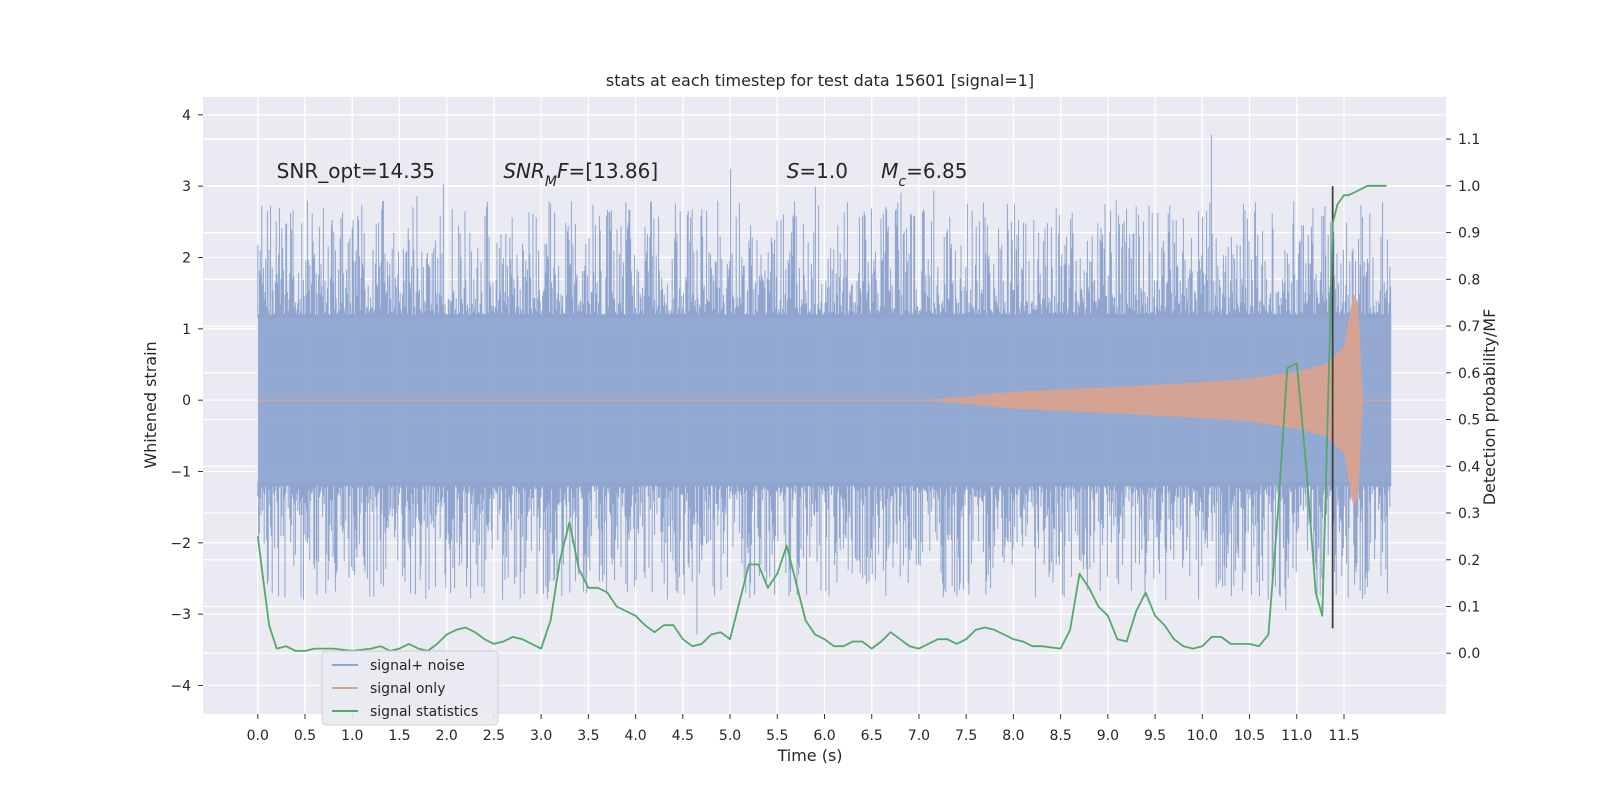 This screenshot has width=1600, height=800. What do you see at coordinates (902, 182) in the screenshot?
I see `annotation-part: c` at bounding box center [902, 182].